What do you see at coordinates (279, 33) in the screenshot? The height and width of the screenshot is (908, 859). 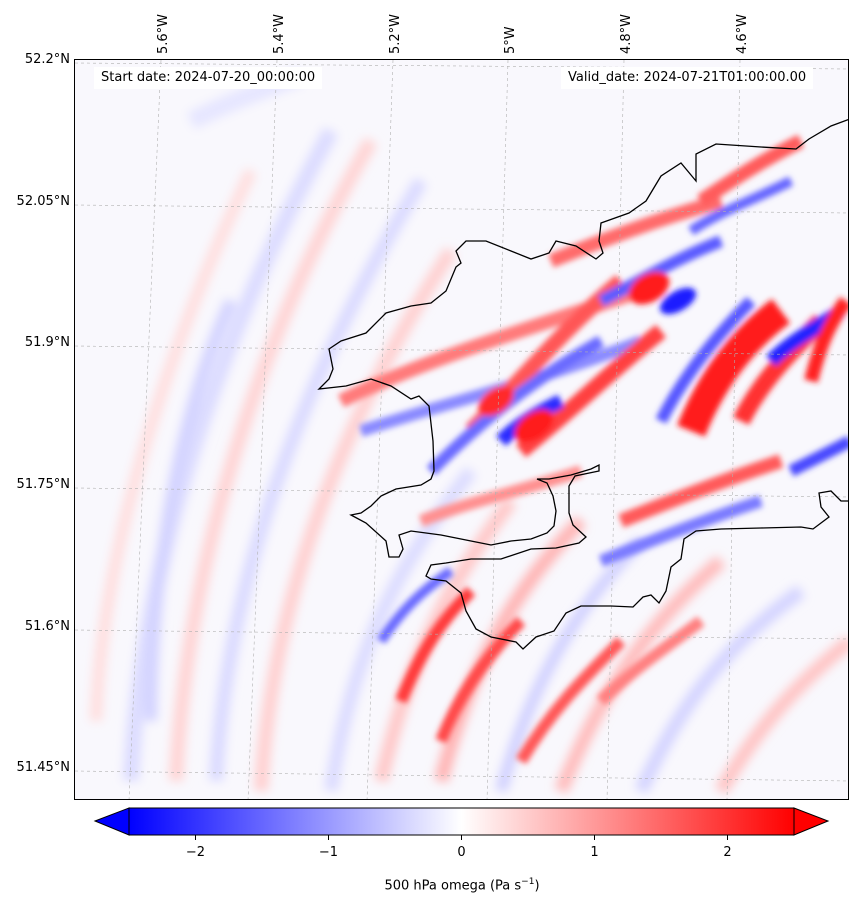 I see `lon-label-5.4w: 5.4°W` at bounding box center [279, 33].